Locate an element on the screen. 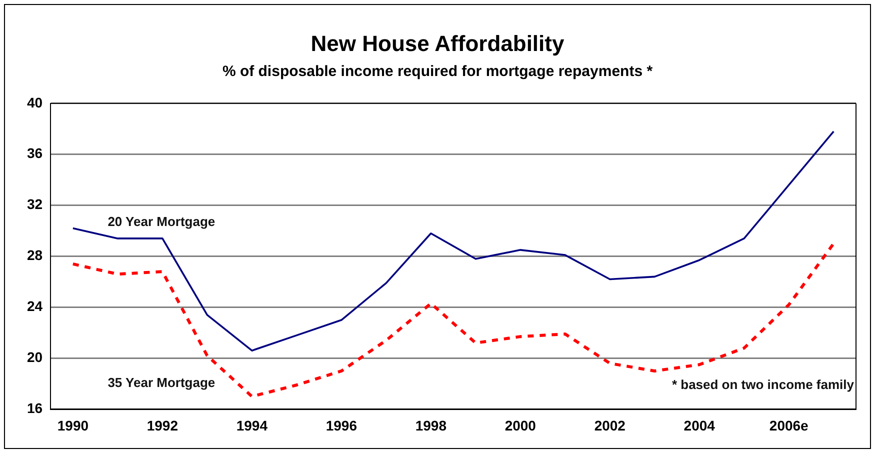  x-tick-label: 1994 is located at coordinates (252, 425).